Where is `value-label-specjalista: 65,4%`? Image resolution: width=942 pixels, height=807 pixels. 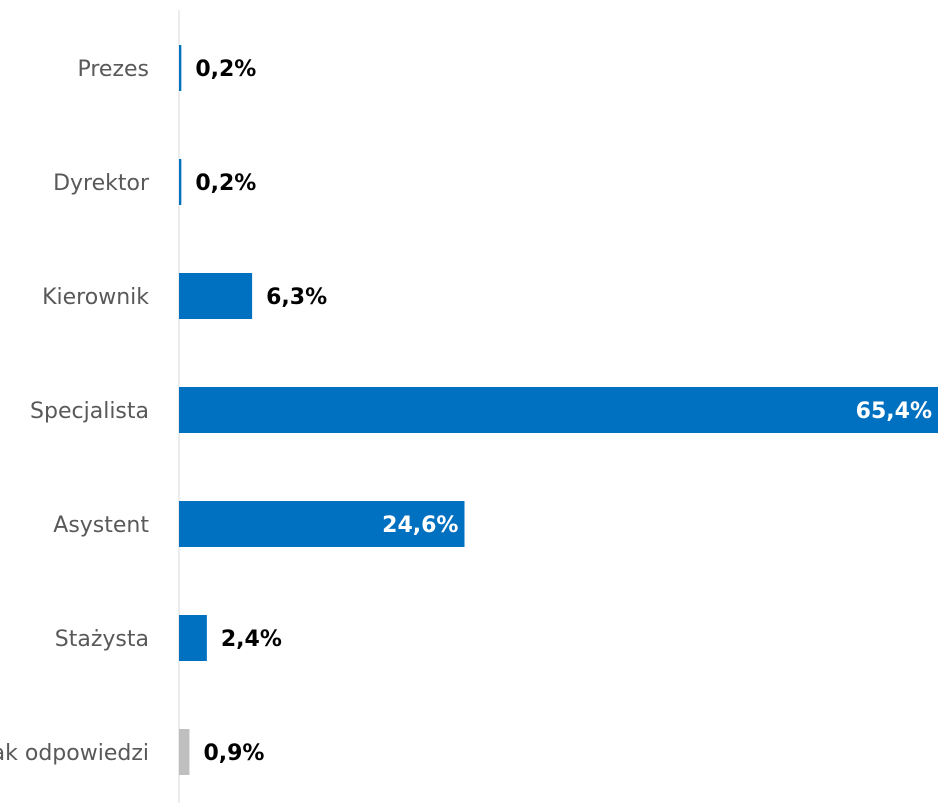
value-label-specjalista: 65,4% is located at coordinates (894, 411).